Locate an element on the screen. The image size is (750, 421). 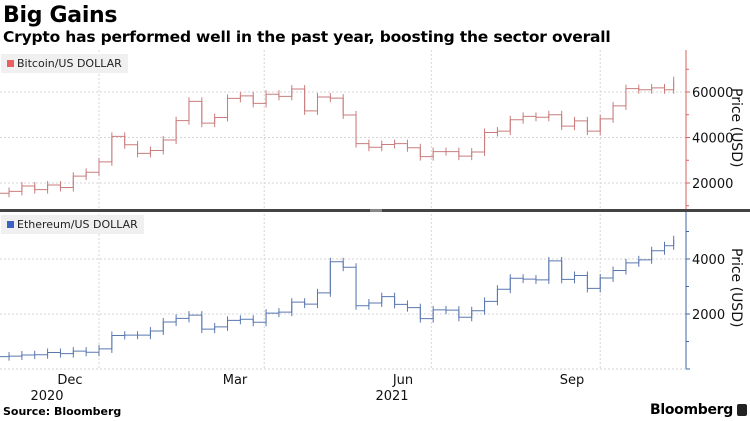
y-tick-label: 20000 is located at coordinates (712, 184).